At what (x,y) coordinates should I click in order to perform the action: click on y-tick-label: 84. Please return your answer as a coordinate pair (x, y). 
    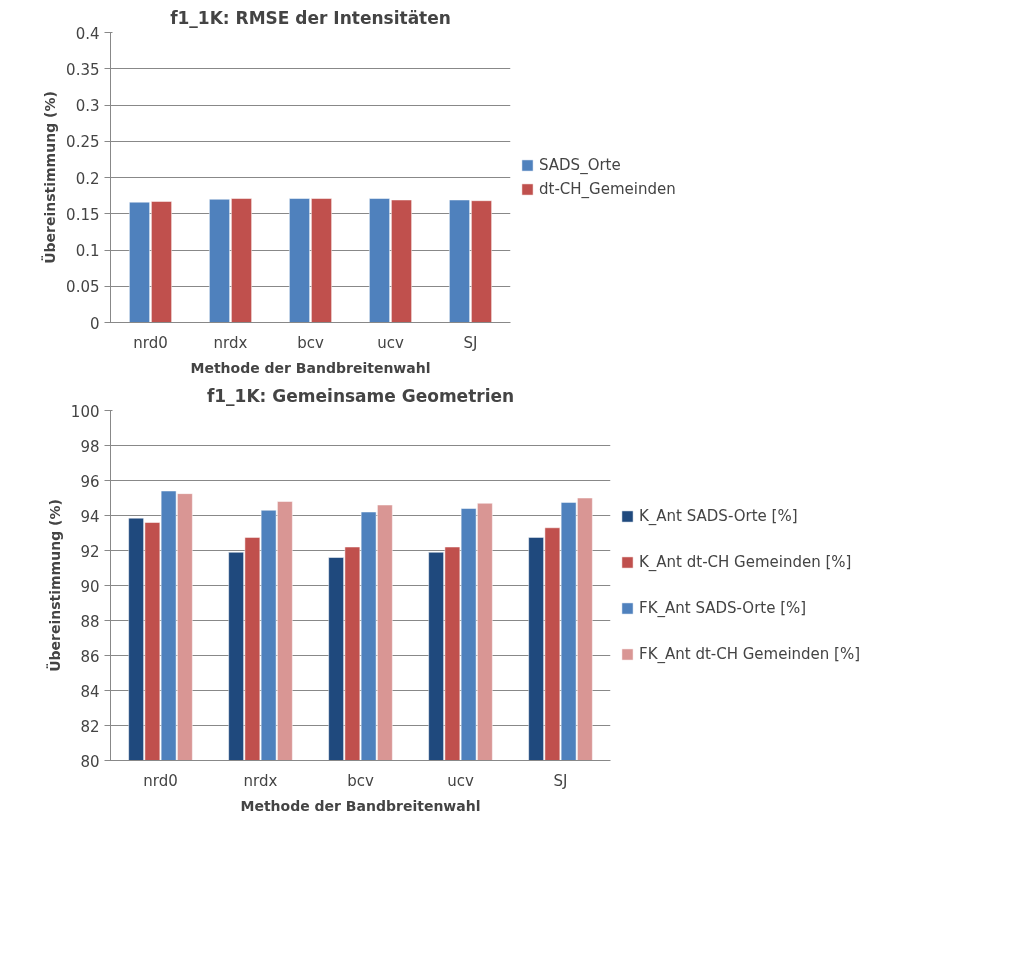
    Looking at the image, I should click on (90, 691).